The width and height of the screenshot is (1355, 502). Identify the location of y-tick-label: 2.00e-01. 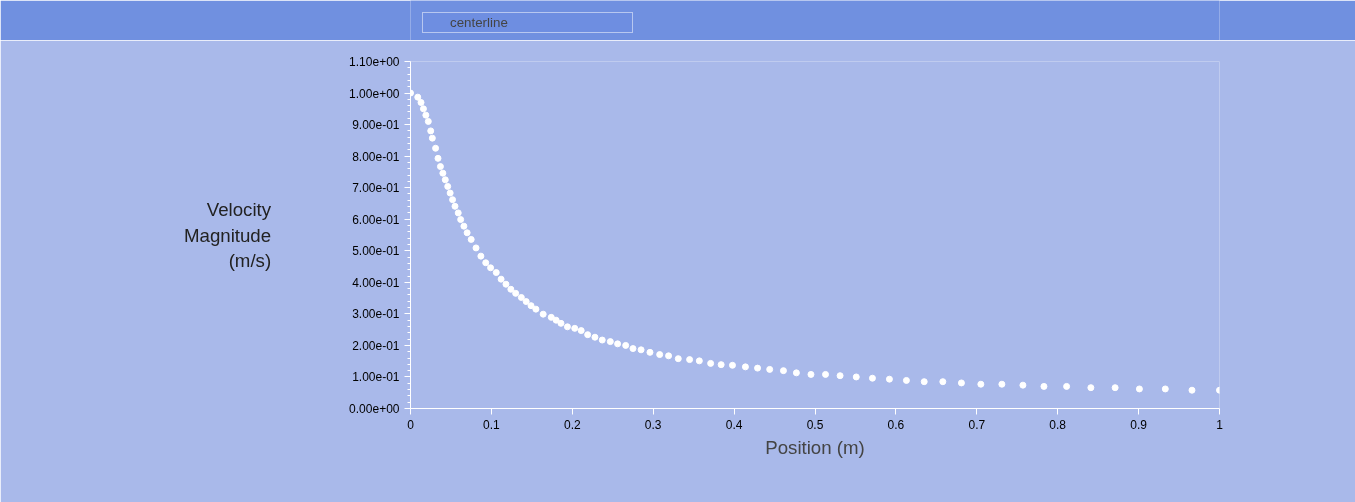
(376, 345).